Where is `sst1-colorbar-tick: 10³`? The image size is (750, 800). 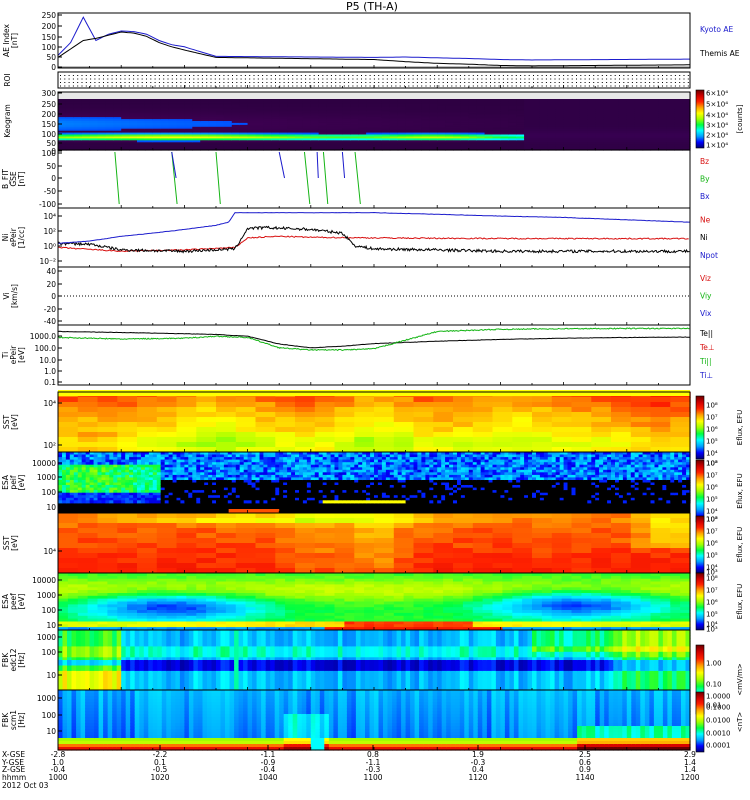
sst1-colorbar-tick: 10³ is located at coordinates (712, 464).